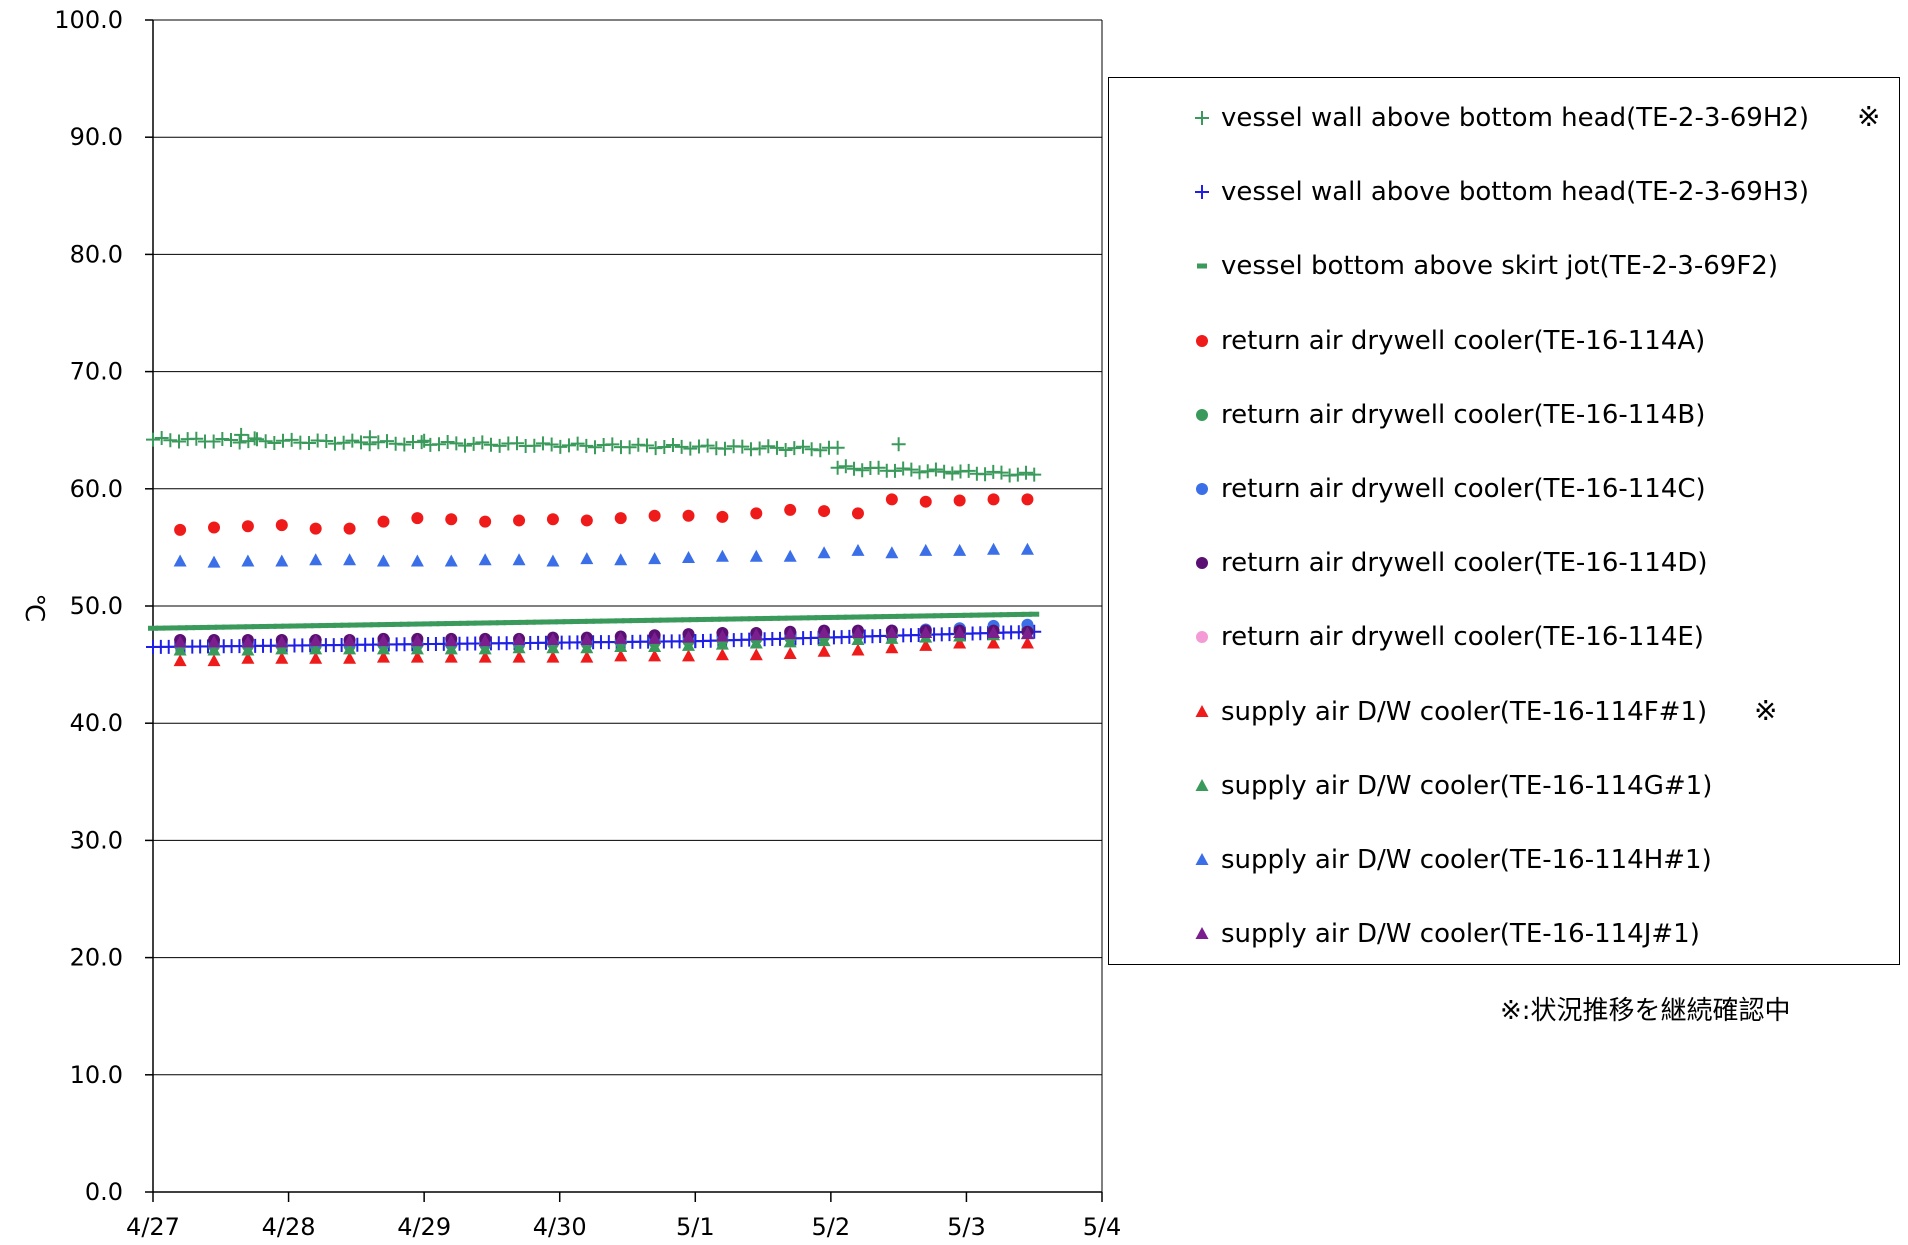 This screenshot has height=1245, width=1908. What do you see at coordinates (1766, 710) in the screenshot?
I see `legend-note-mark: ※` at bounding box center [1766, 710].